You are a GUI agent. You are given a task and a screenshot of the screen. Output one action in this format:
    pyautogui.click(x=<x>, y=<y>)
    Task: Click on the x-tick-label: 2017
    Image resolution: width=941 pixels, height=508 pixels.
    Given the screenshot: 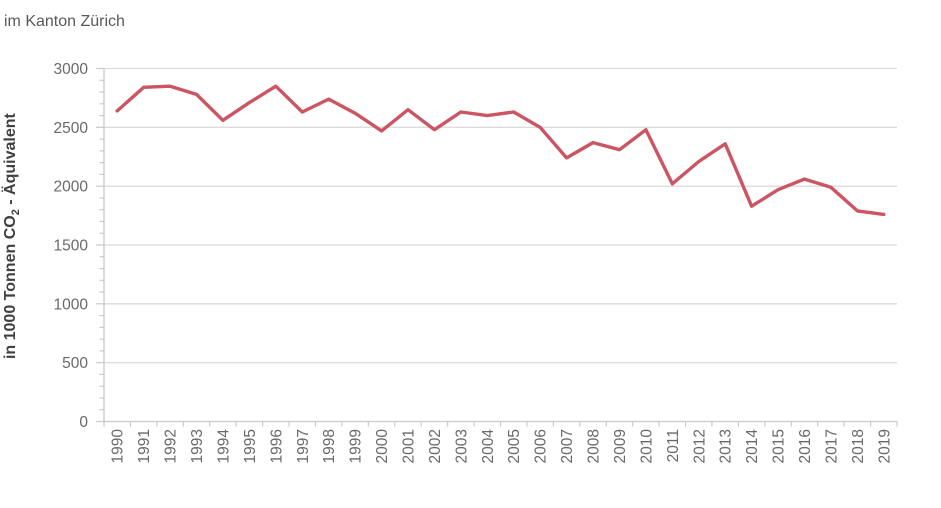 What is the action you would take?
    pyautogui.click(x=831, y=446)
    